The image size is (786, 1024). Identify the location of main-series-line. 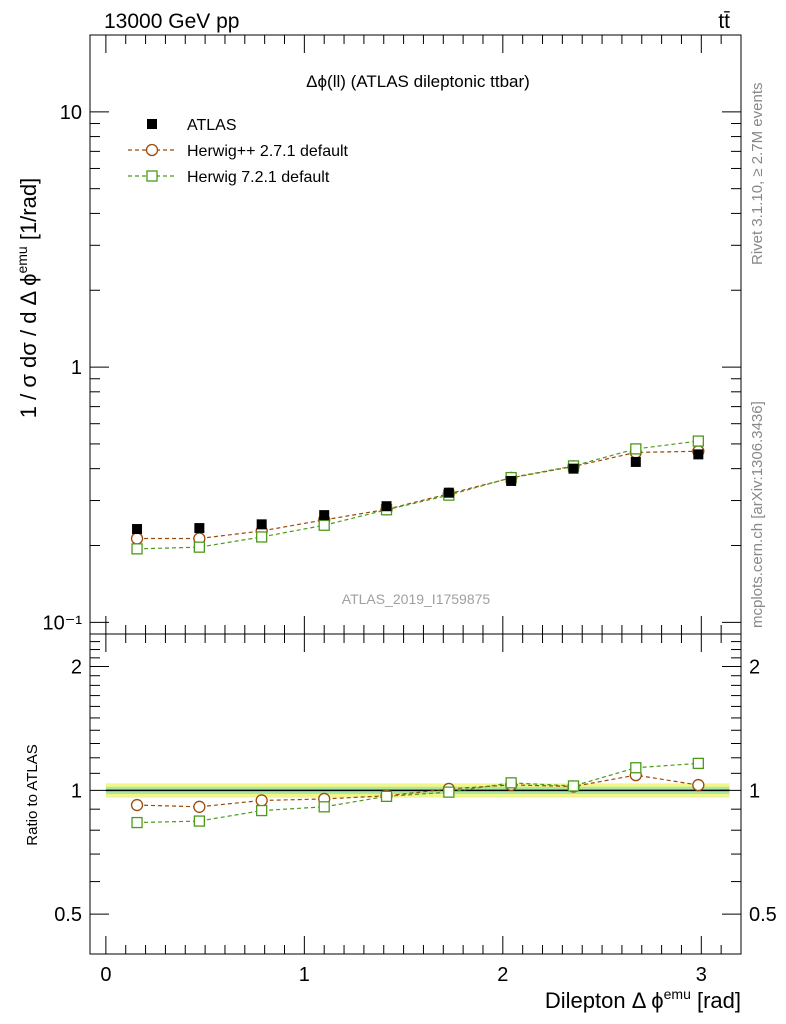
(418, 495).